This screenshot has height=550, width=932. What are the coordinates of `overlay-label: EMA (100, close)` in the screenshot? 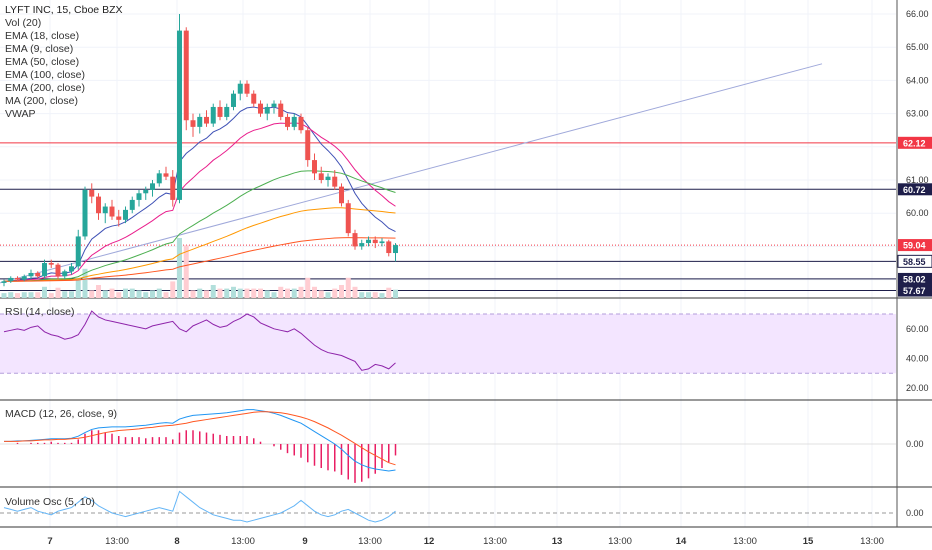 It's located at (45, 75).